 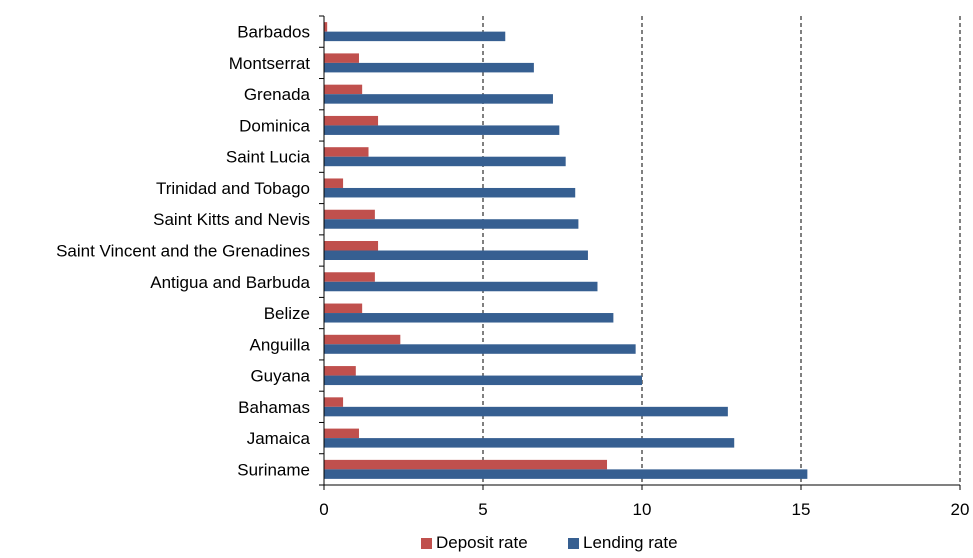 I want to click on legend-swatch-lending, so click(x=573, y=543).